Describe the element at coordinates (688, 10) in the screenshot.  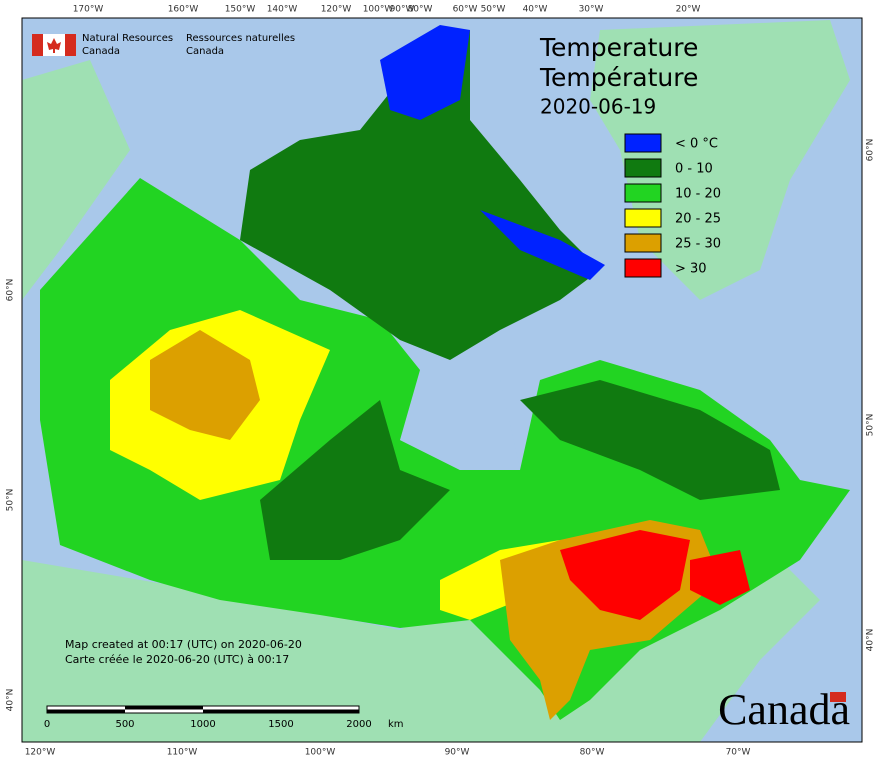
I see `top-tick-label: 20°W` at that location.